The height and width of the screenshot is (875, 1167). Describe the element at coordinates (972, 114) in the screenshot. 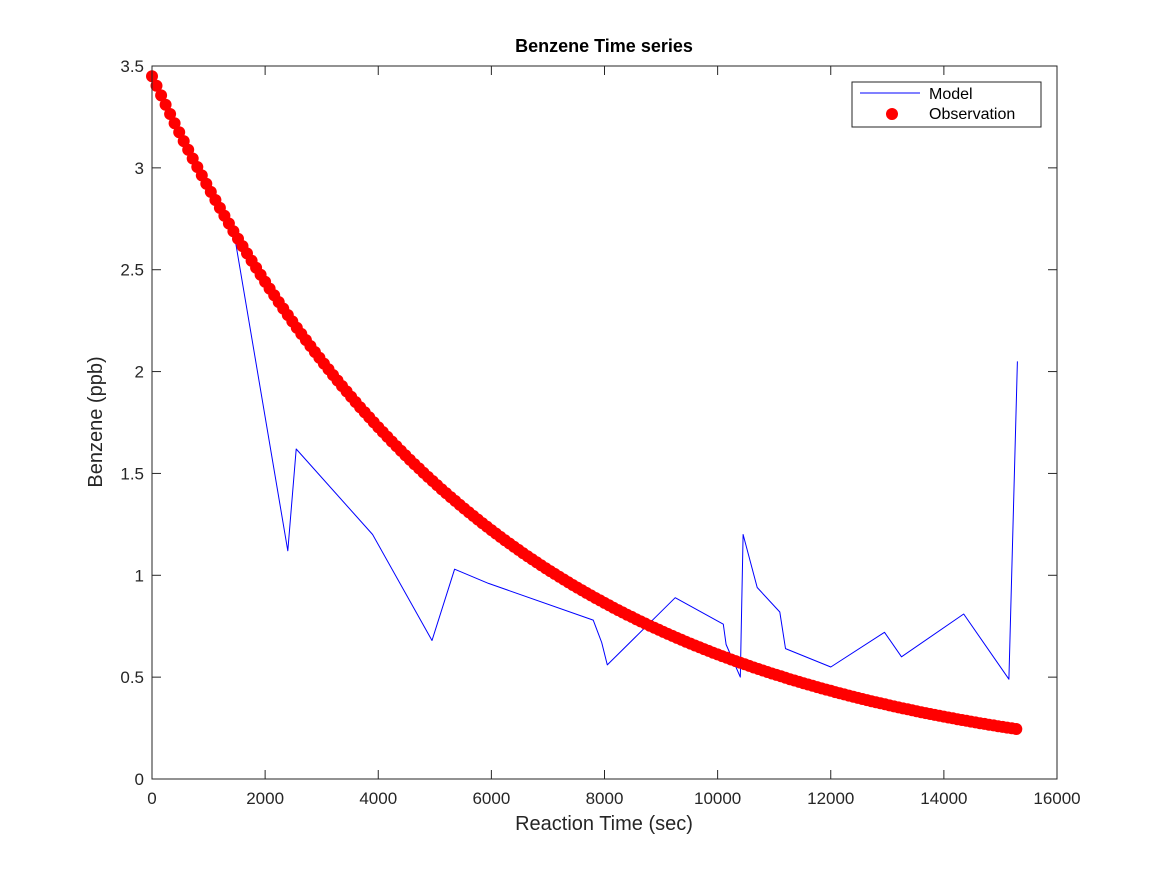

I see `legend-observation-label: Observation` at that location.